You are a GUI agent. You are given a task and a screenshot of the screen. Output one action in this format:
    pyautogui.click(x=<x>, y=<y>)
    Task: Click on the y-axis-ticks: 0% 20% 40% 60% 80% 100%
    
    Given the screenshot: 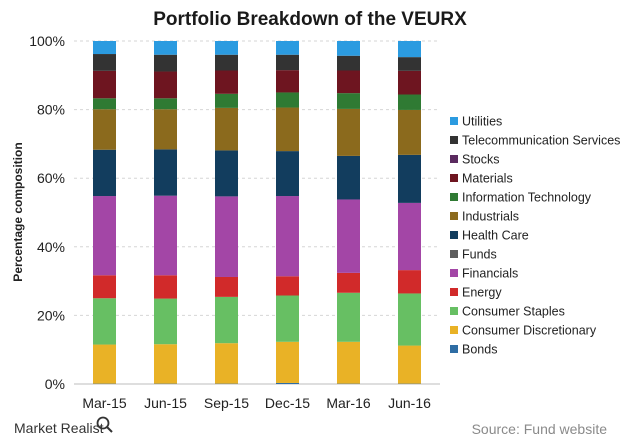 What is the action you would take?
    pyautogui.click(x=47, y=212)
    